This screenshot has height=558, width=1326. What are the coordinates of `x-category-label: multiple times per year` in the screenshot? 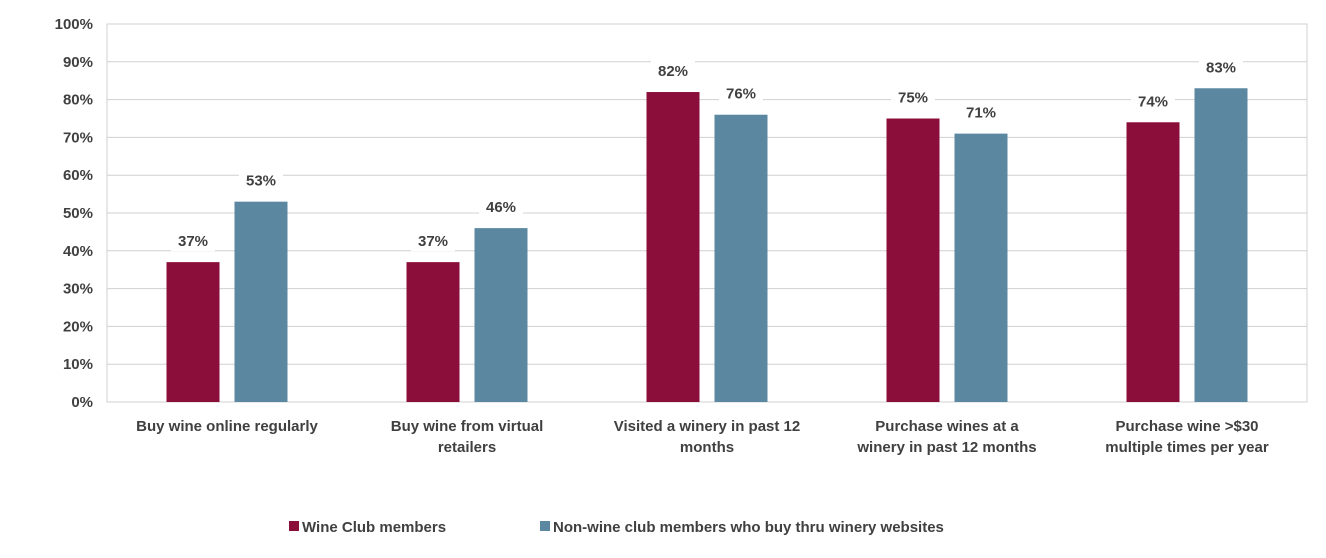 It's located at (1187, 447).